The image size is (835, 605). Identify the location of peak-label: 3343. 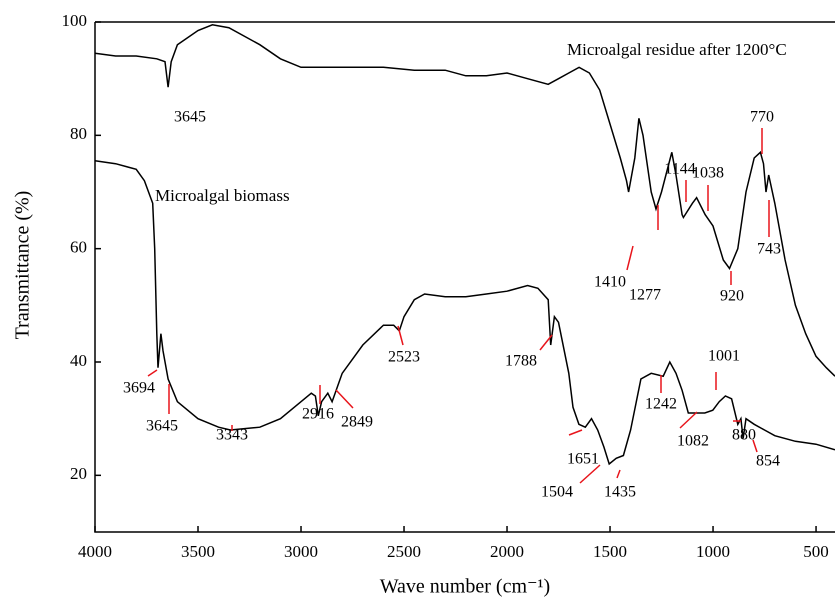
(232, 435).